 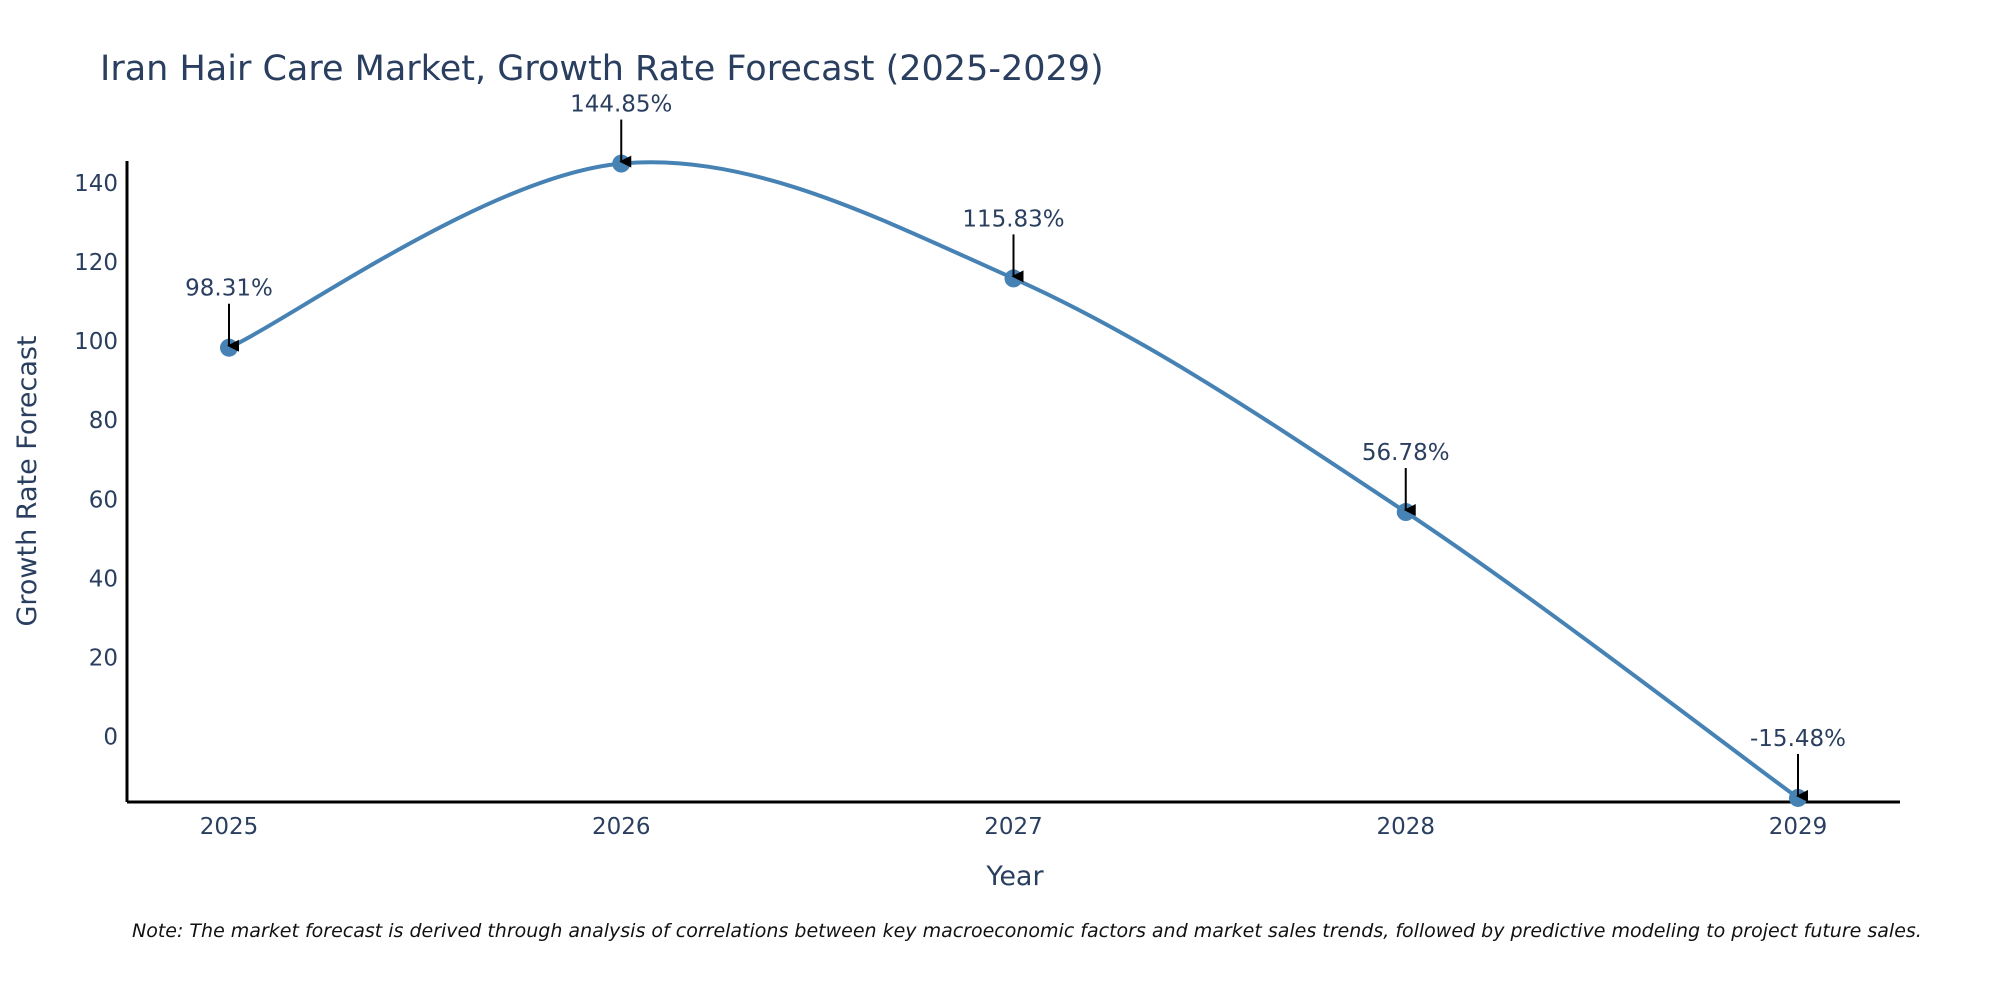 I want to click on x-axis-title: Year, so click(x=1014, y=876).